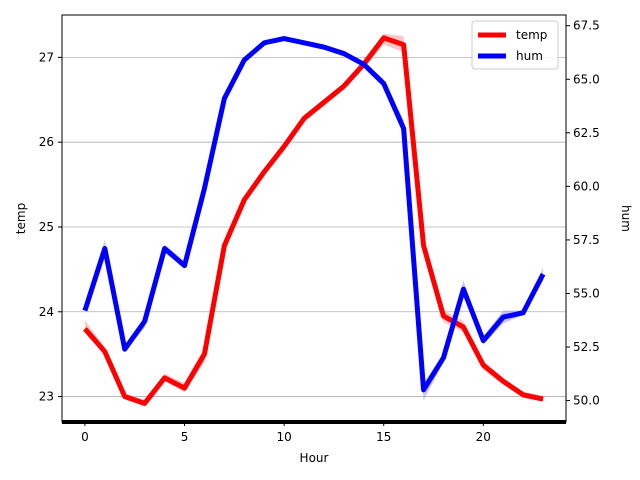 This screenshot has width=640, height=480. I want to click on right-y-tick-label: 50.0, so click(586, 401).